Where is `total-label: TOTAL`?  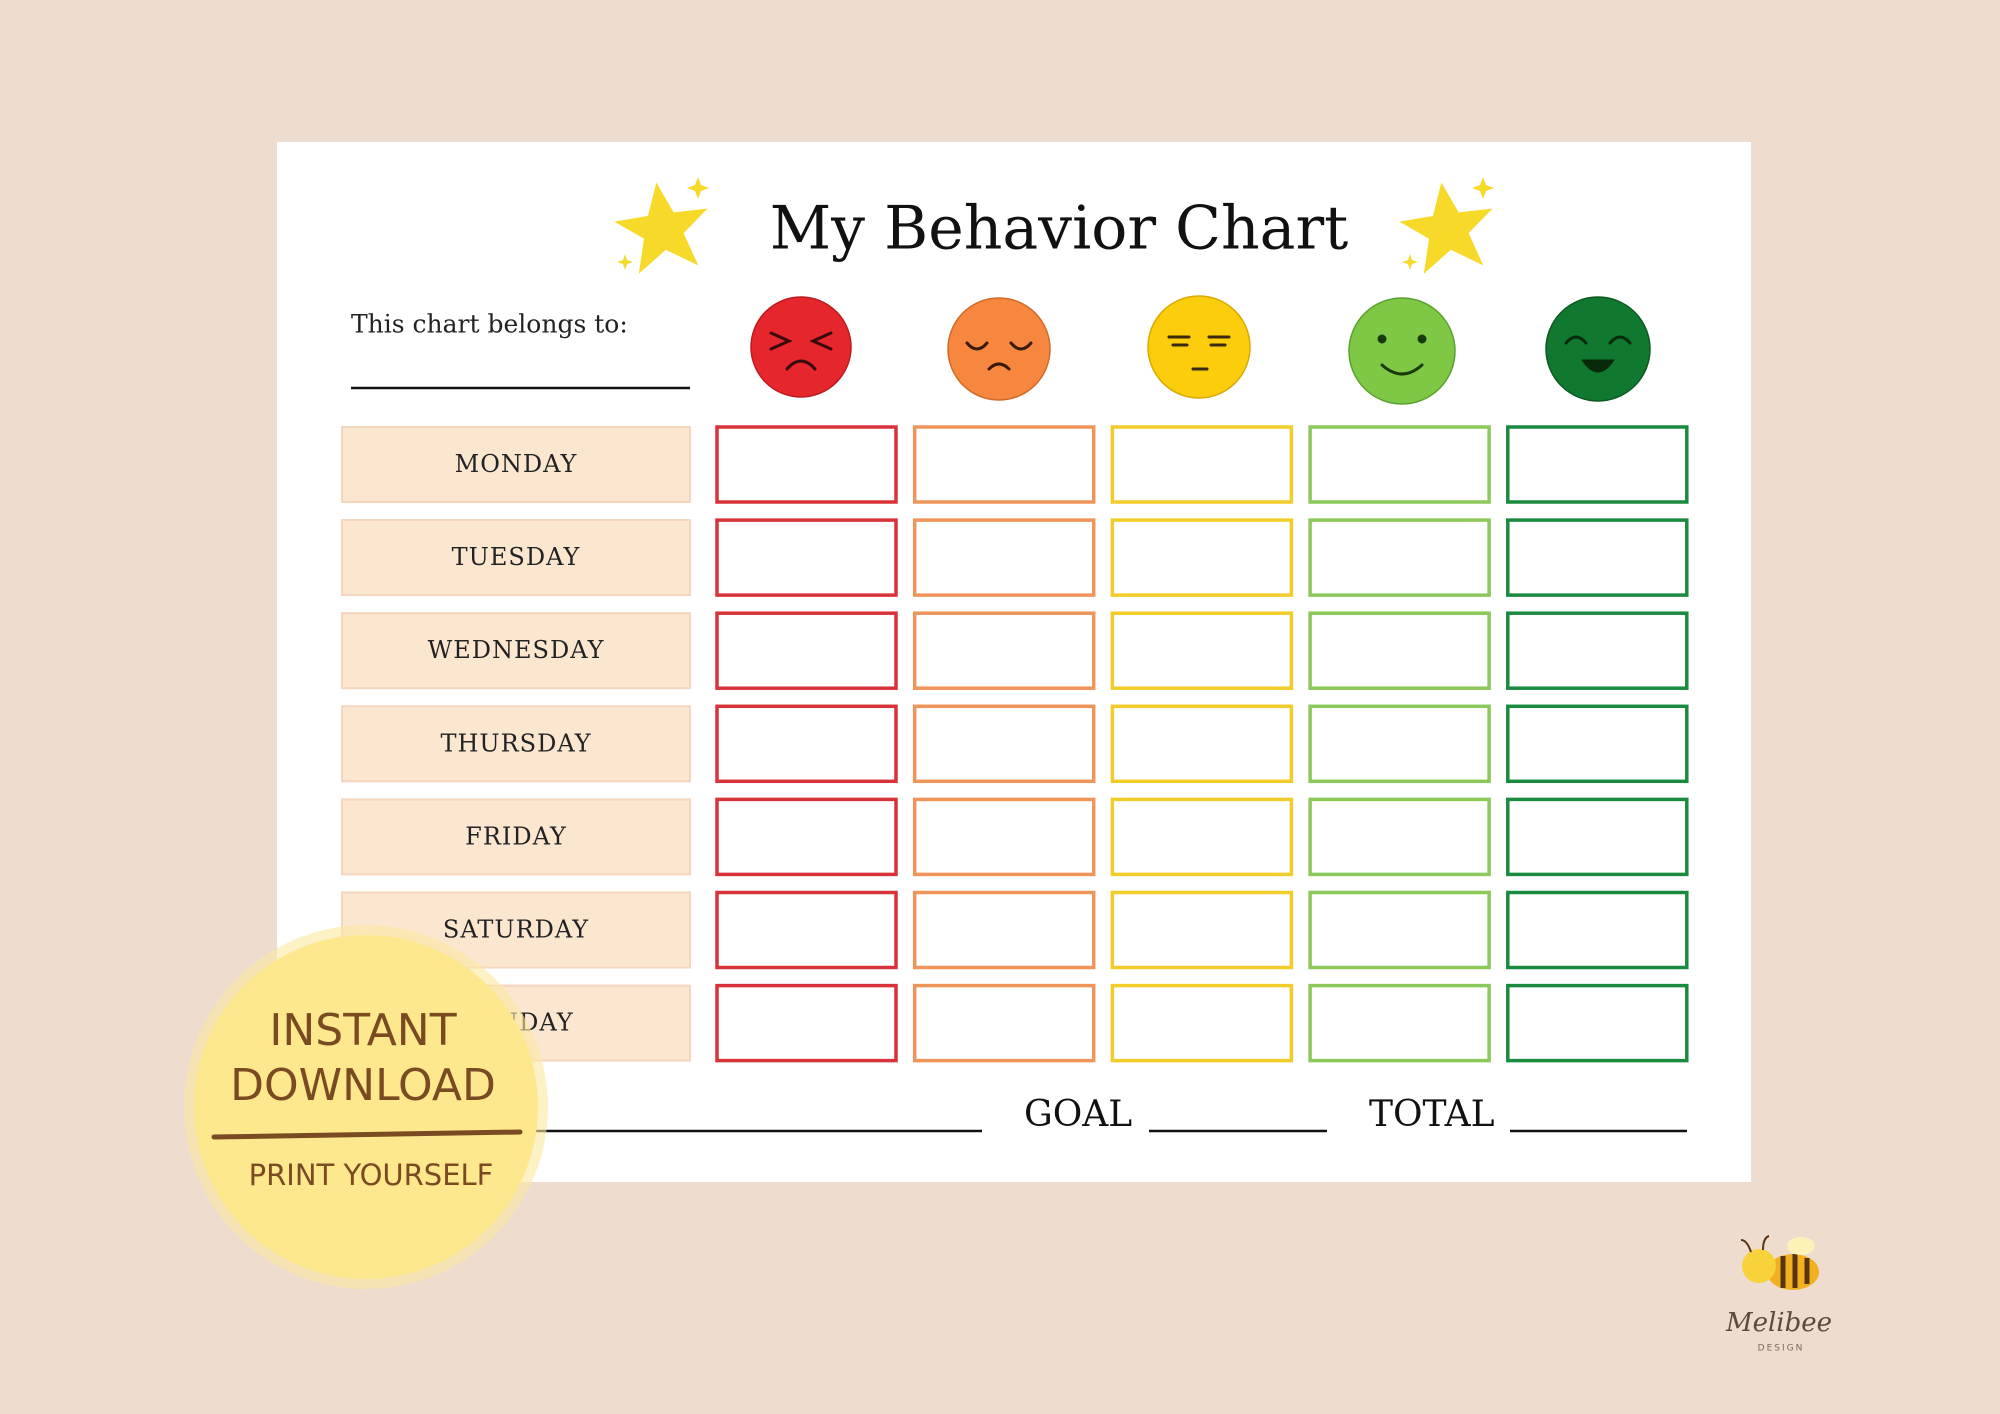
total-label: TOTAL is located at coordinates (1432, 1114).